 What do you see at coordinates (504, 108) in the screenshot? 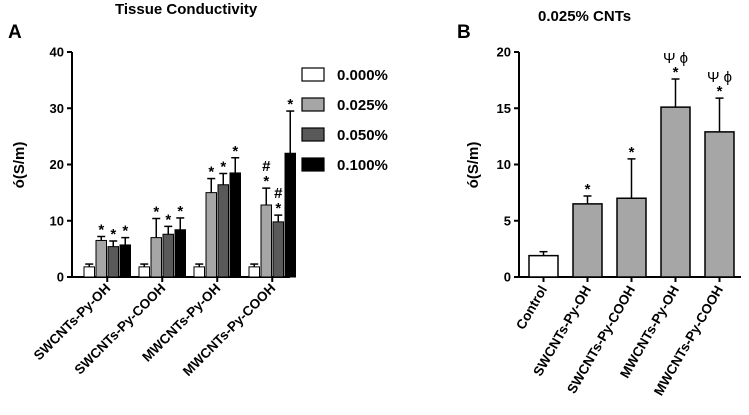
I see `chart-b-y-tick-label: 15` at bounding box center [504, 108].